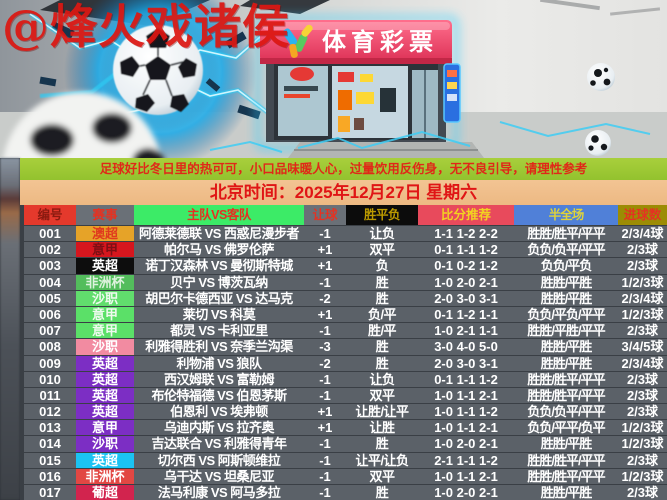  Describe the element at coordinates (219, 282) in the screenshot. I see `match-teams: 贝宁 VS 博茨瓦纳` at that location.